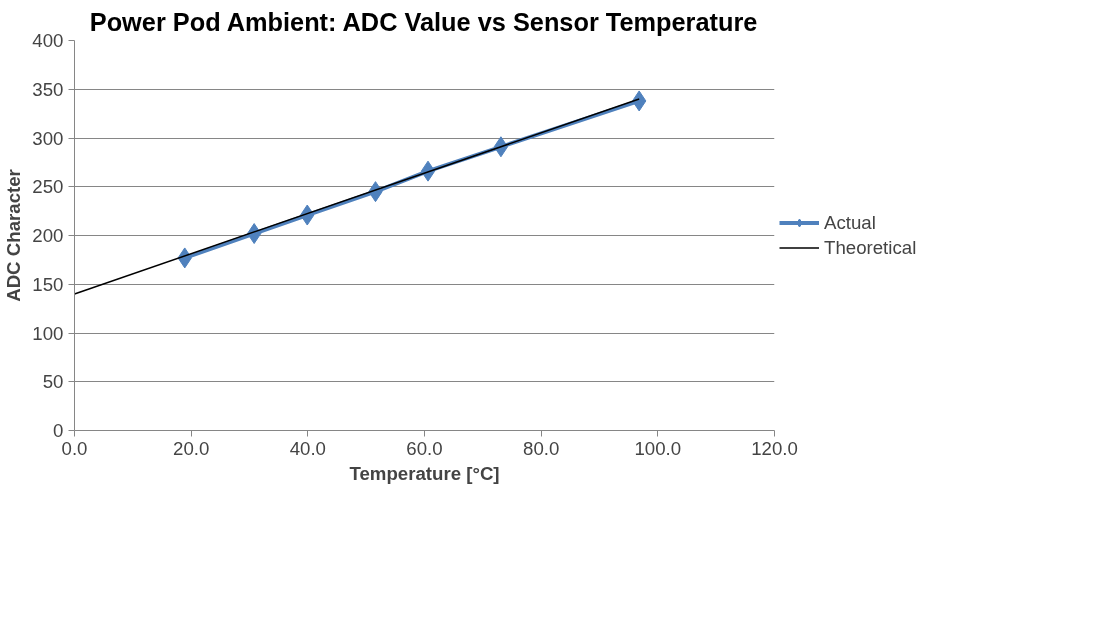  I want to click on x-tick-label: 100.0, so click(658, 448).